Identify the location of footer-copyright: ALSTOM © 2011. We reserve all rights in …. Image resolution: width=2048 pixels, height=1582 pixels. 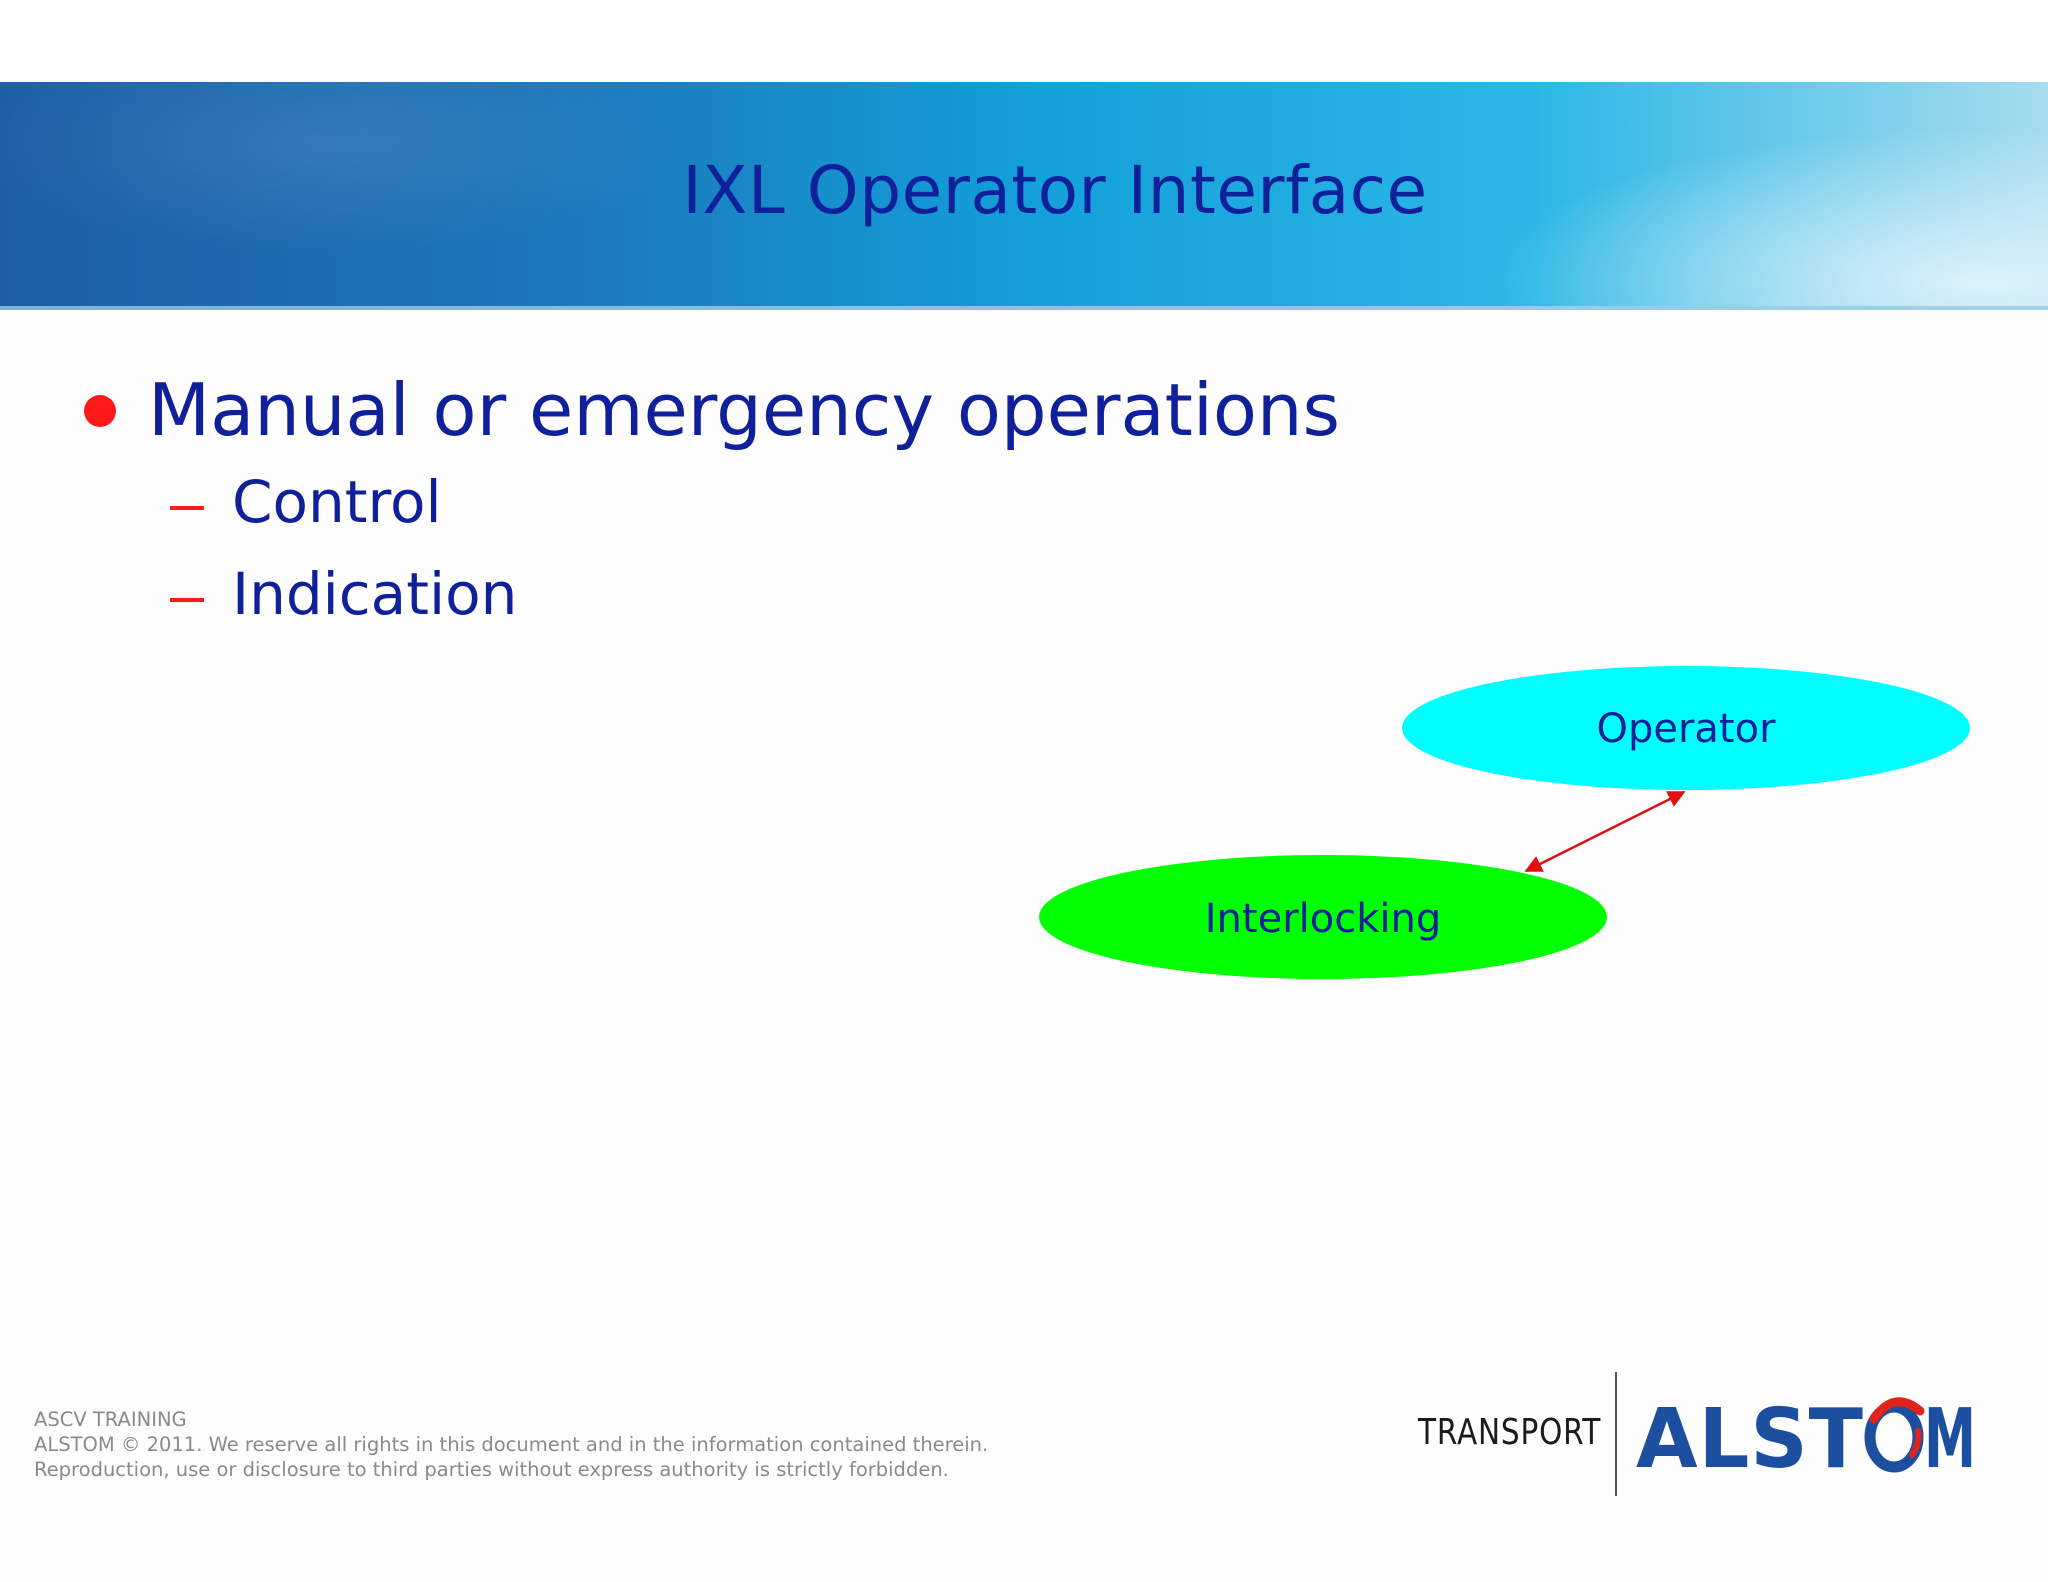
(511, 1444).